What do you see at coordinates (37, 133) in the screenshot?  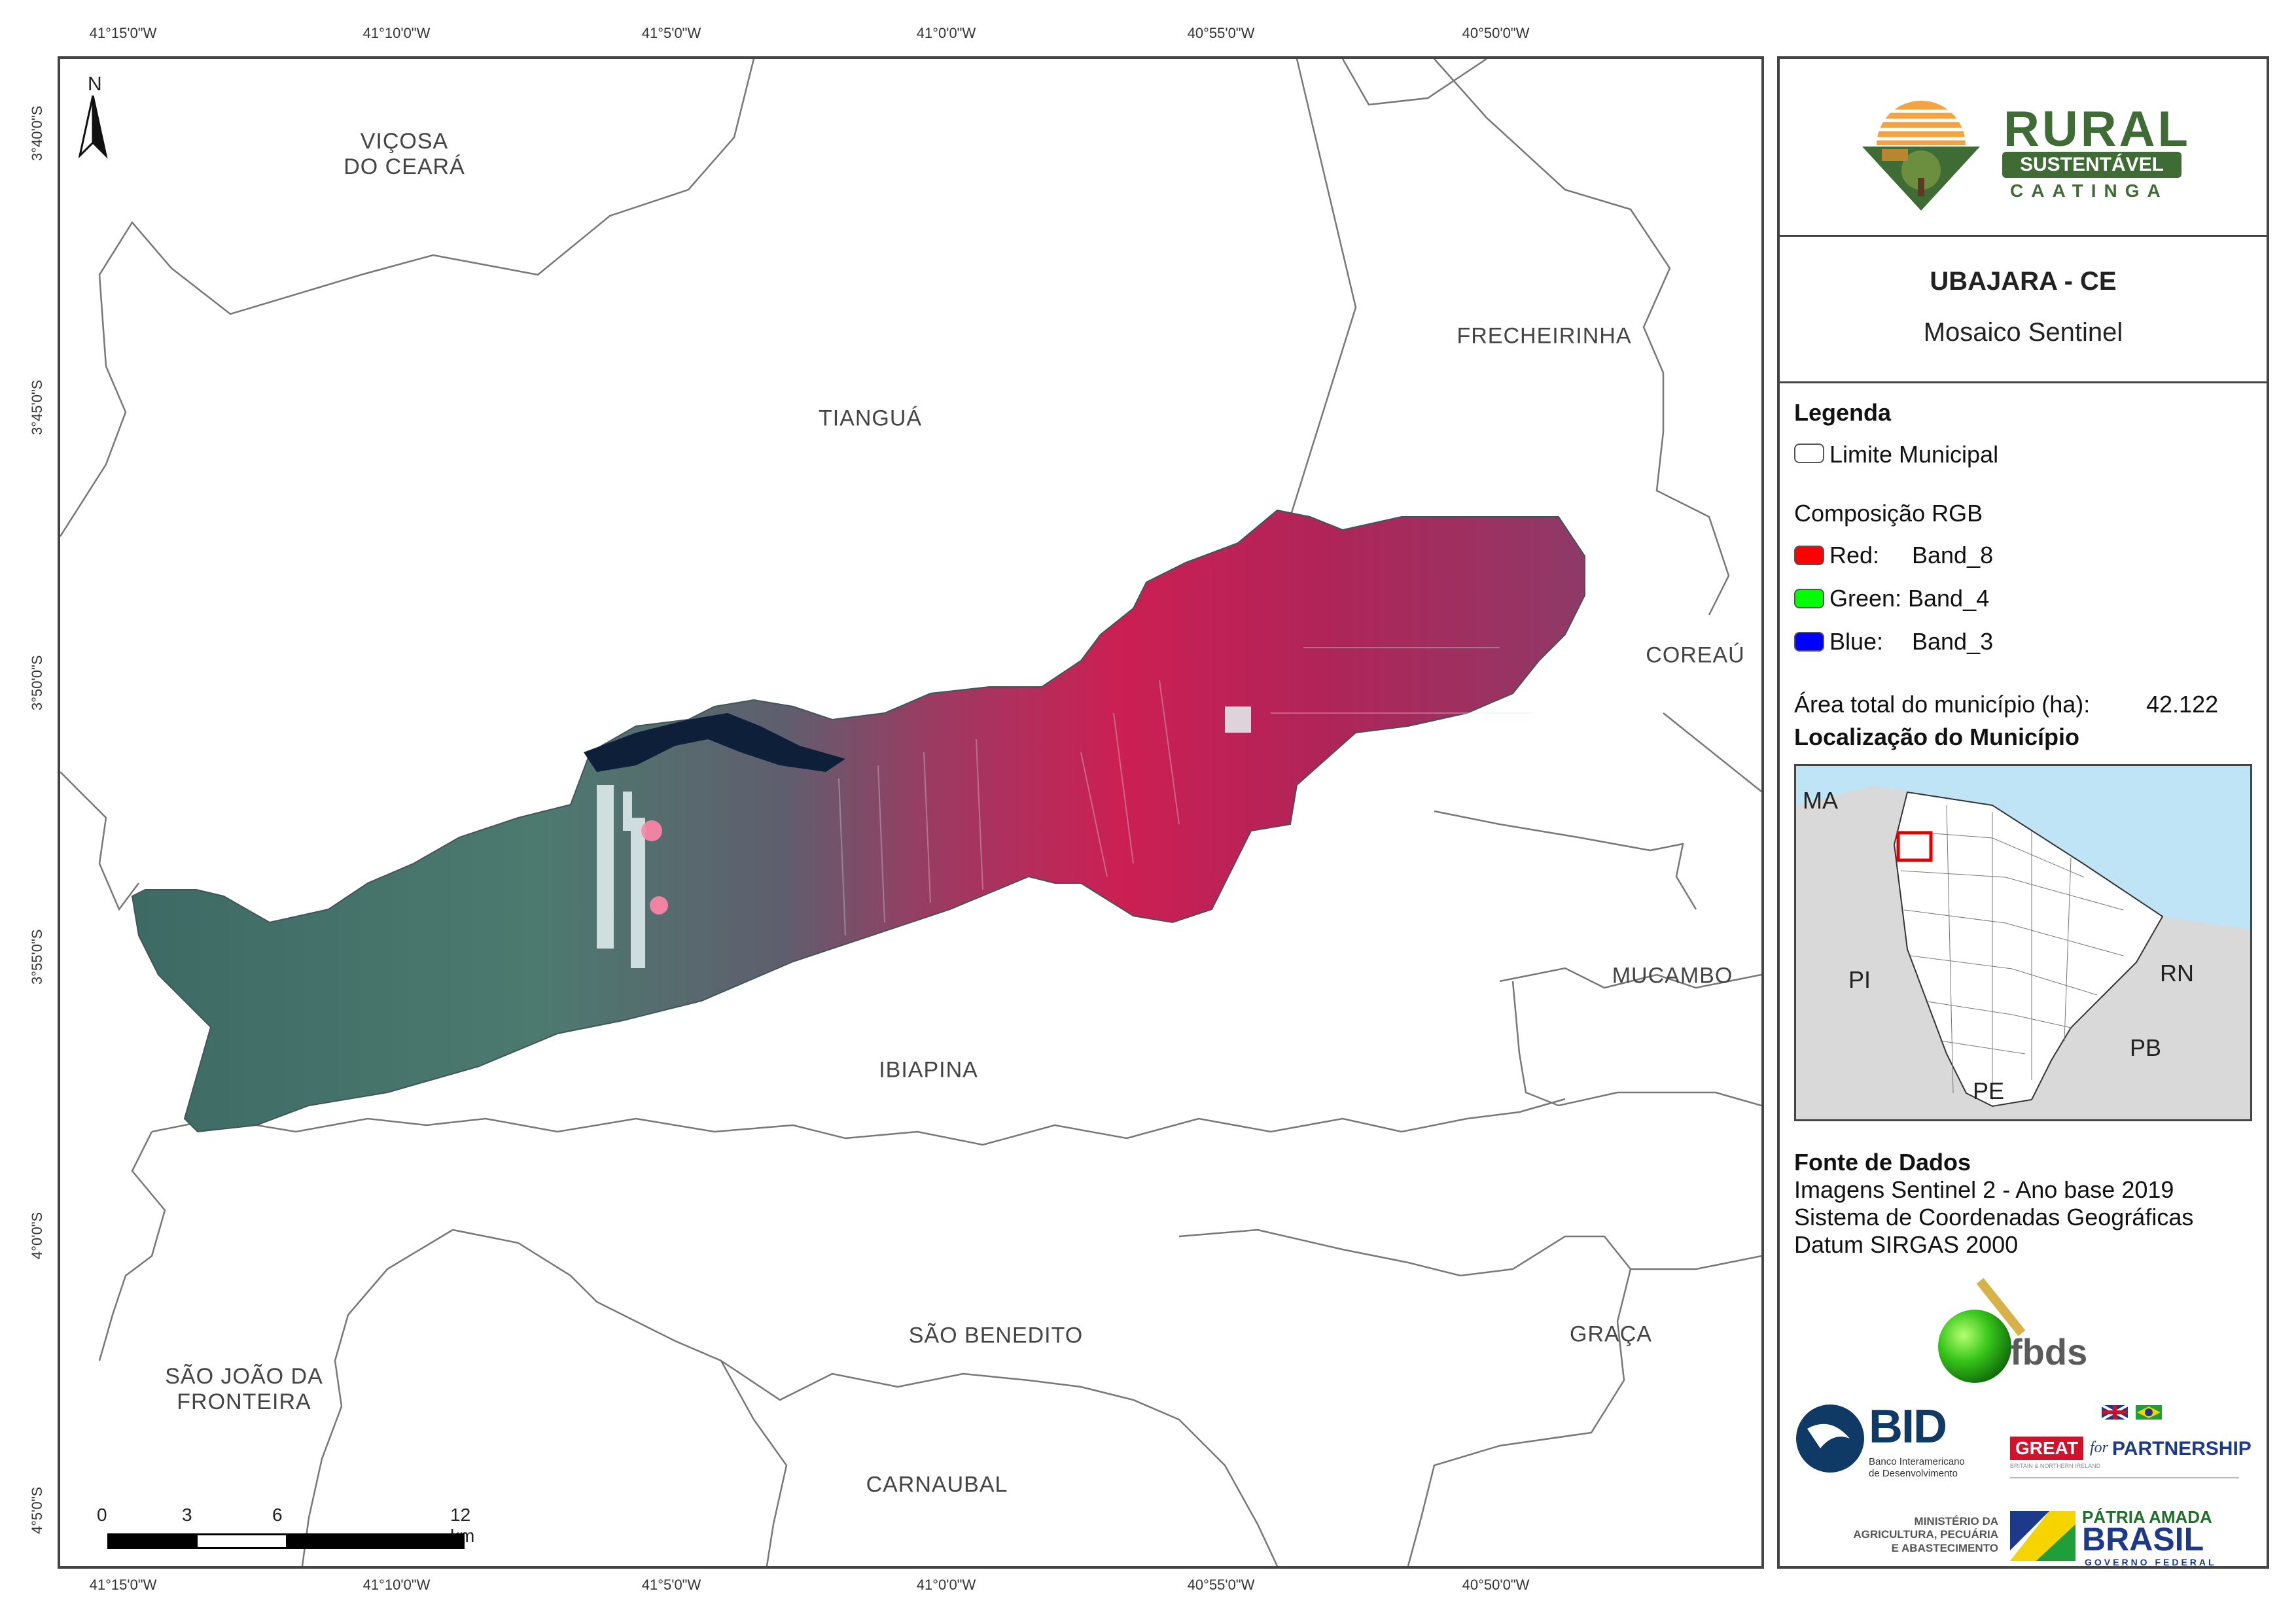 I see `lat-tick-label: 3°40'0"S` at bounding box center [37, 133].